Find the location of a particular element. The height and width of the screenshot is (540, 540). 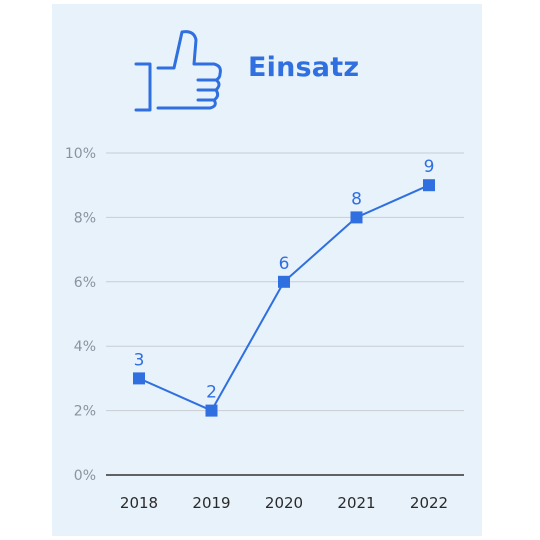

chart-title: Einsatz is located at coordinates (304, 67).